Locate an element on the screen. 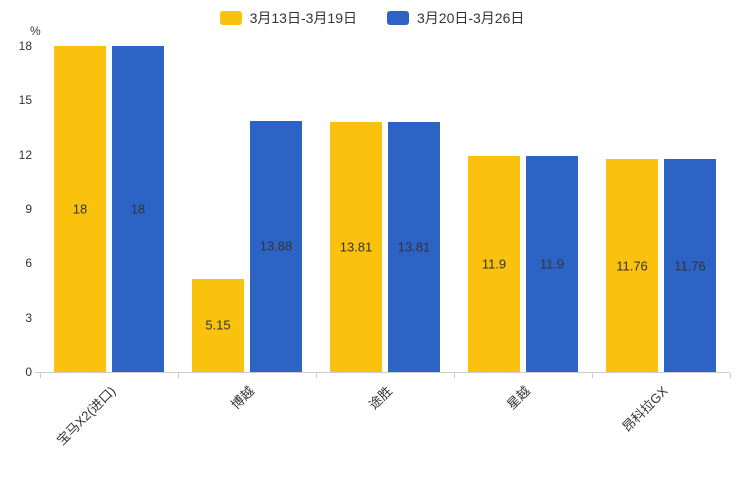  y-tick-label: 0 is located at coordinates (28, 372).